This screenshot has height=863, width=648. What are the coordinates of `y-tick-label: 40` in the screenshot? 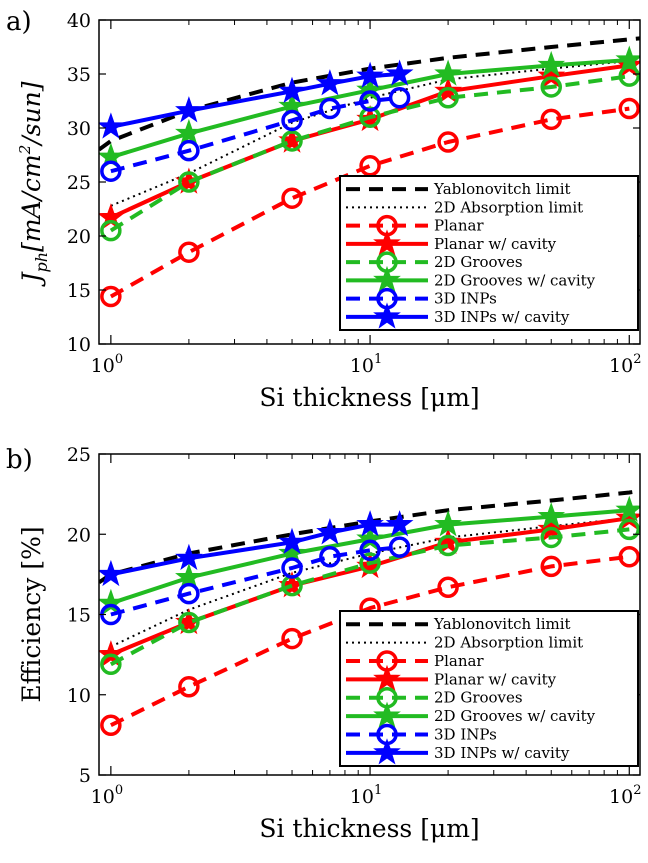 It's located at (79, 21).